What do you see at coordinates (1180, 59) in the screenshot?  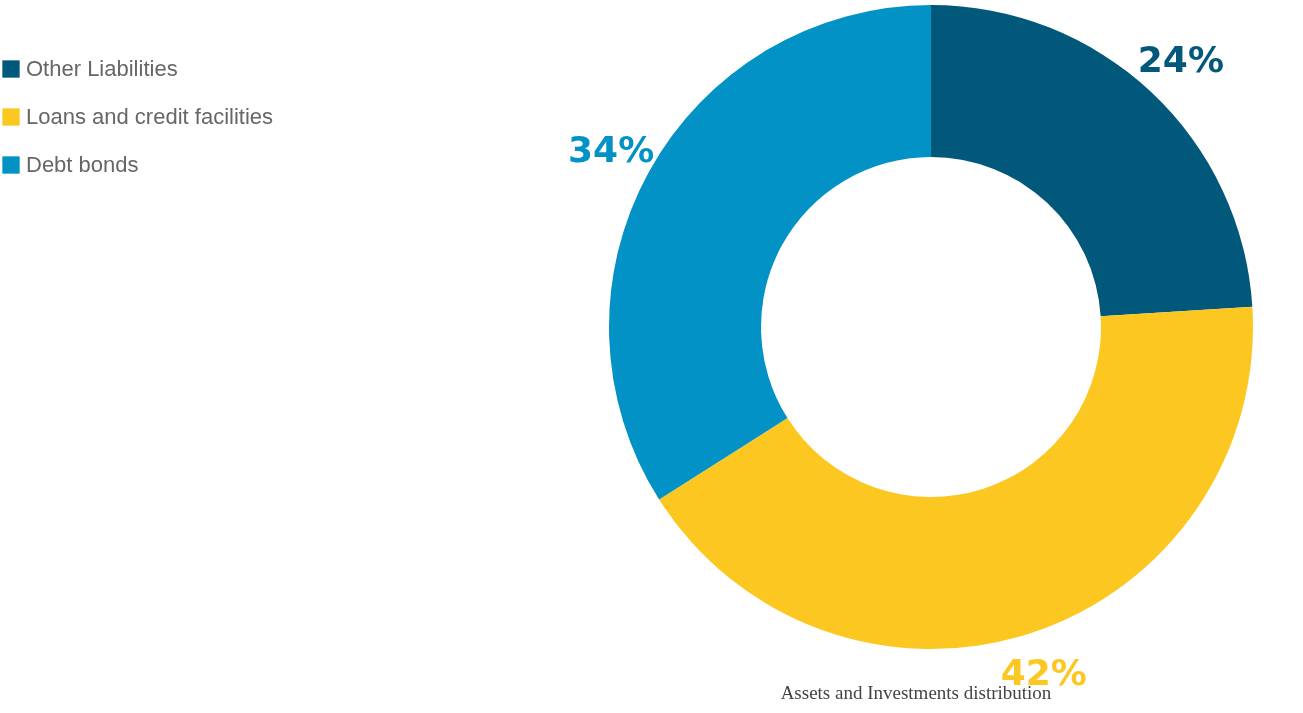 I see `data-label: 24%` at bounding box center [1180, 59].